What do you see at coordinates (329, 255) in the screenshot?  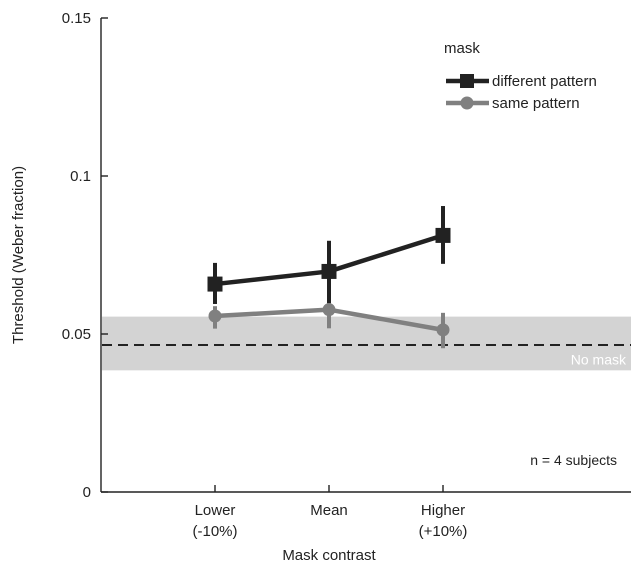 I see `series-different-pattern` at bounding box center [329, 255].